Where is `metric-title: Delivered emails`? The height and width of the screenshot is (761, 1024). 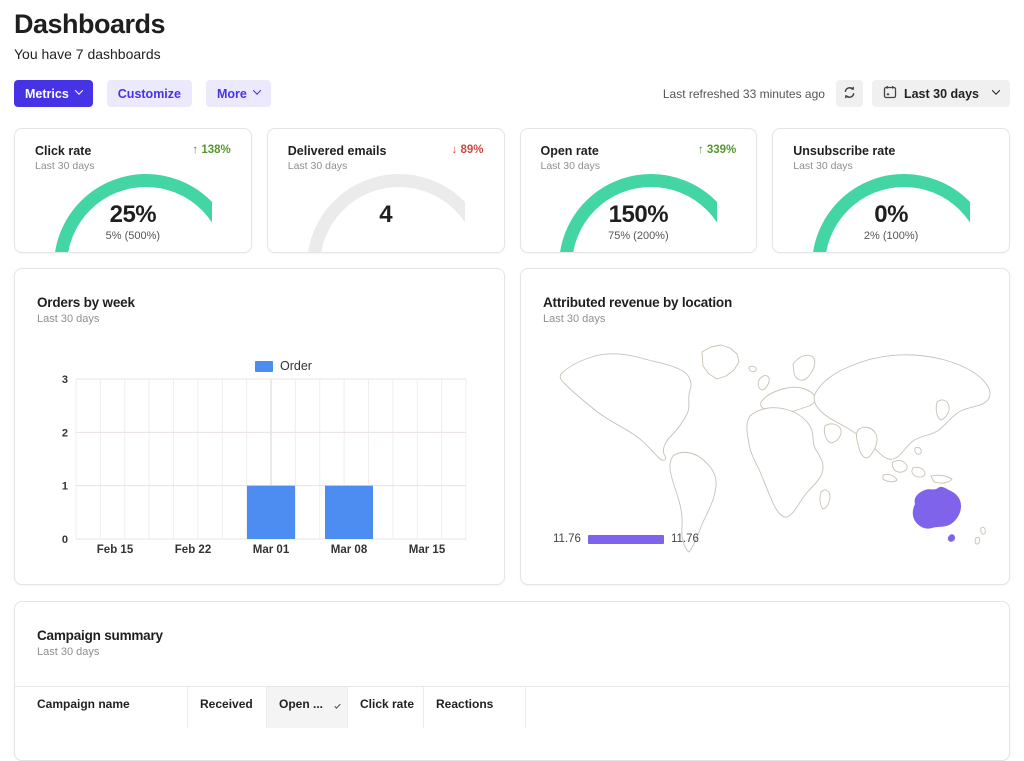
metric-title: Delivered emails is located at coordinates (337, 151).